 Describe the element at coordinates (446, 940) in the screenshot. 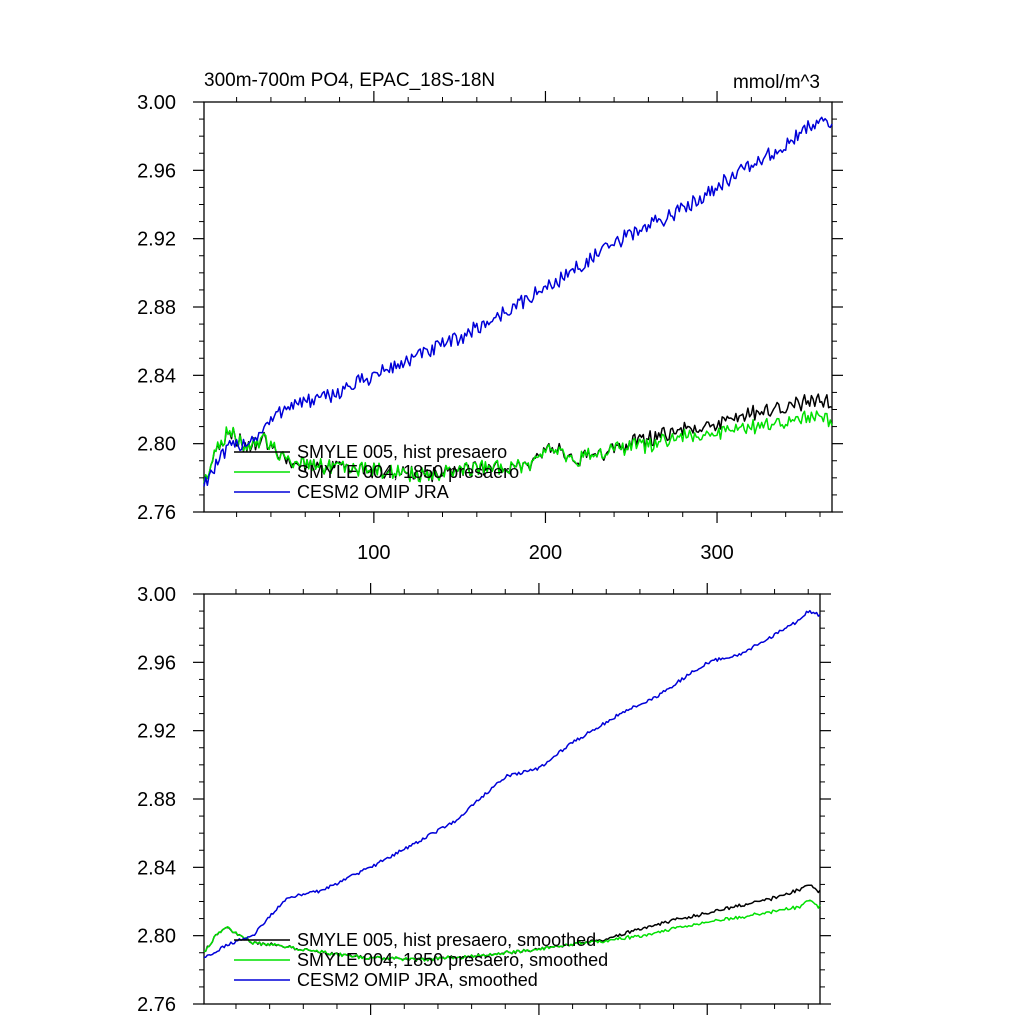

I see `legend-label-1: SMYLE 005, hist presaero, smoothed` at that location.